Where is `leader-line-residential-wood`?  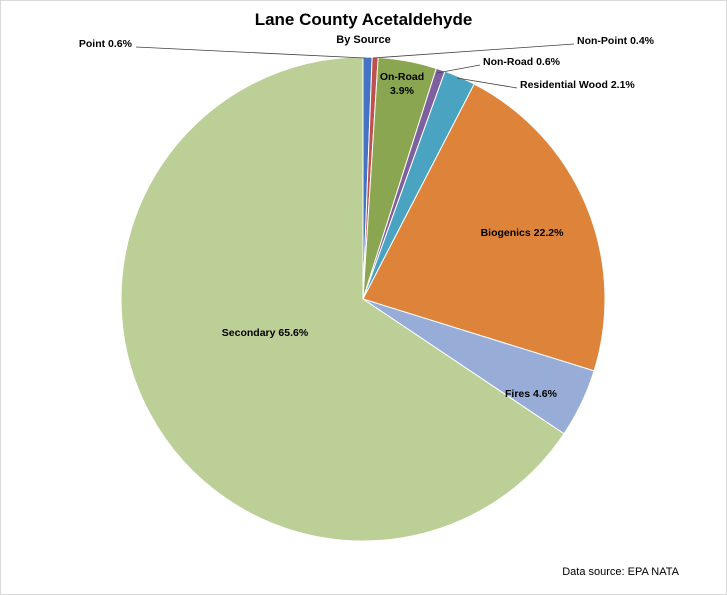
leader-line-residential-wood is located at coordinates (487, 83).